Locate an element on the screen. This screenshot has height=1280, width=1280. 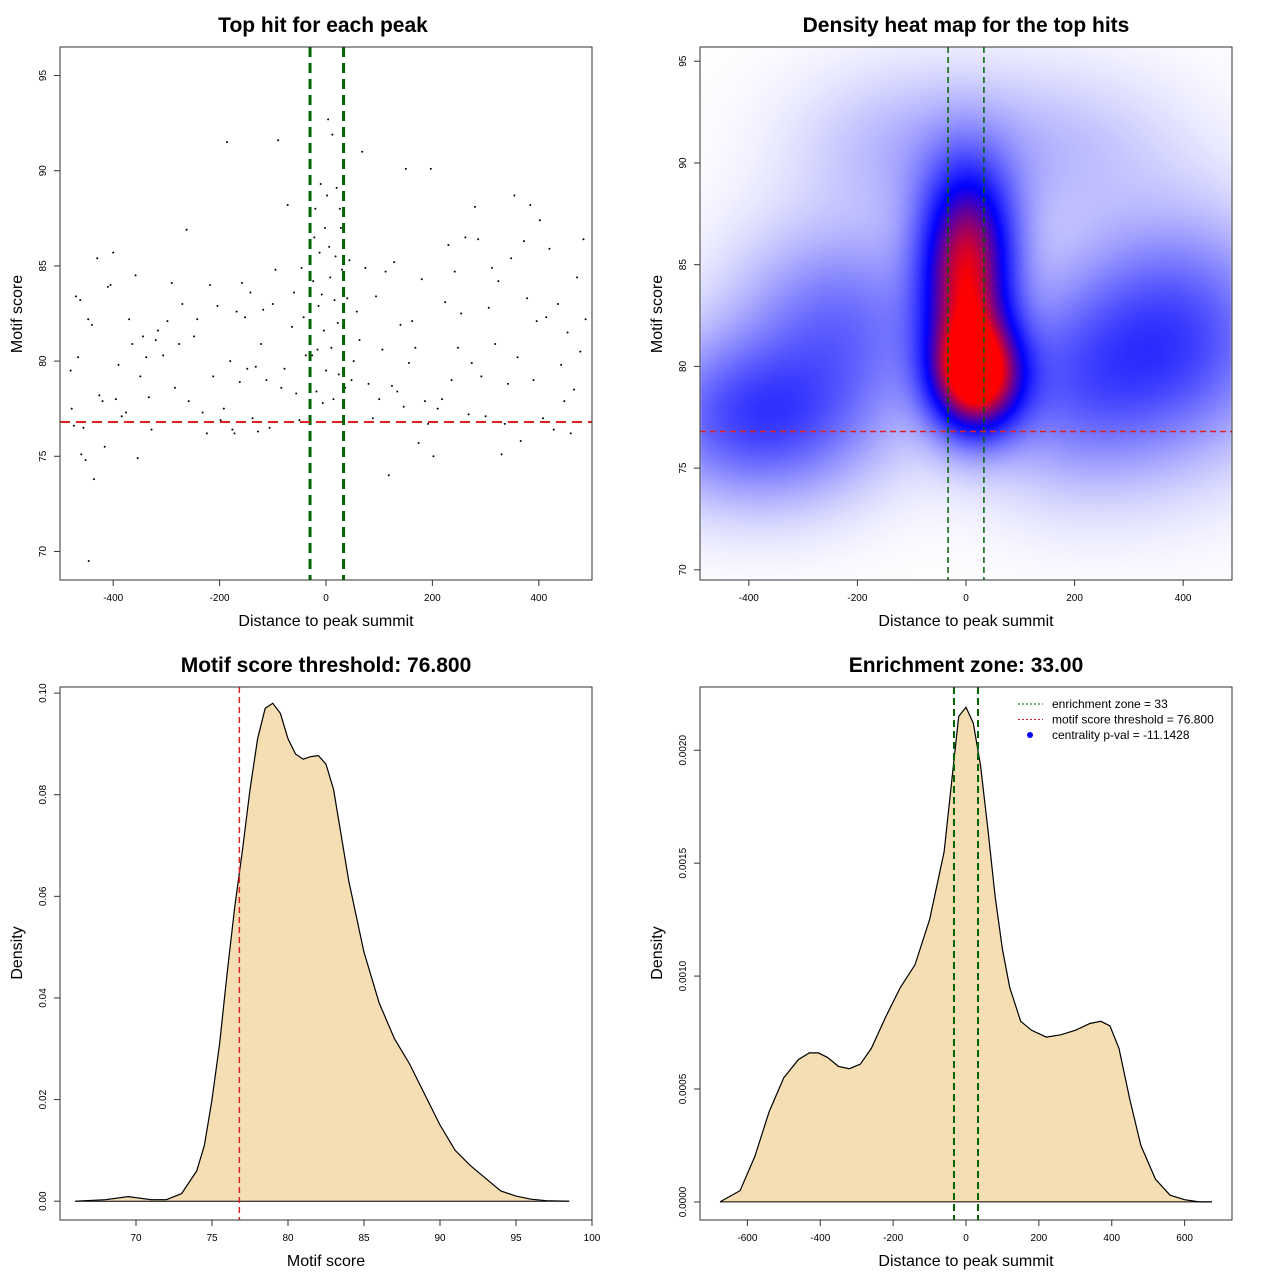
y-tick-label: 95 is located at coordinates (683, 61).